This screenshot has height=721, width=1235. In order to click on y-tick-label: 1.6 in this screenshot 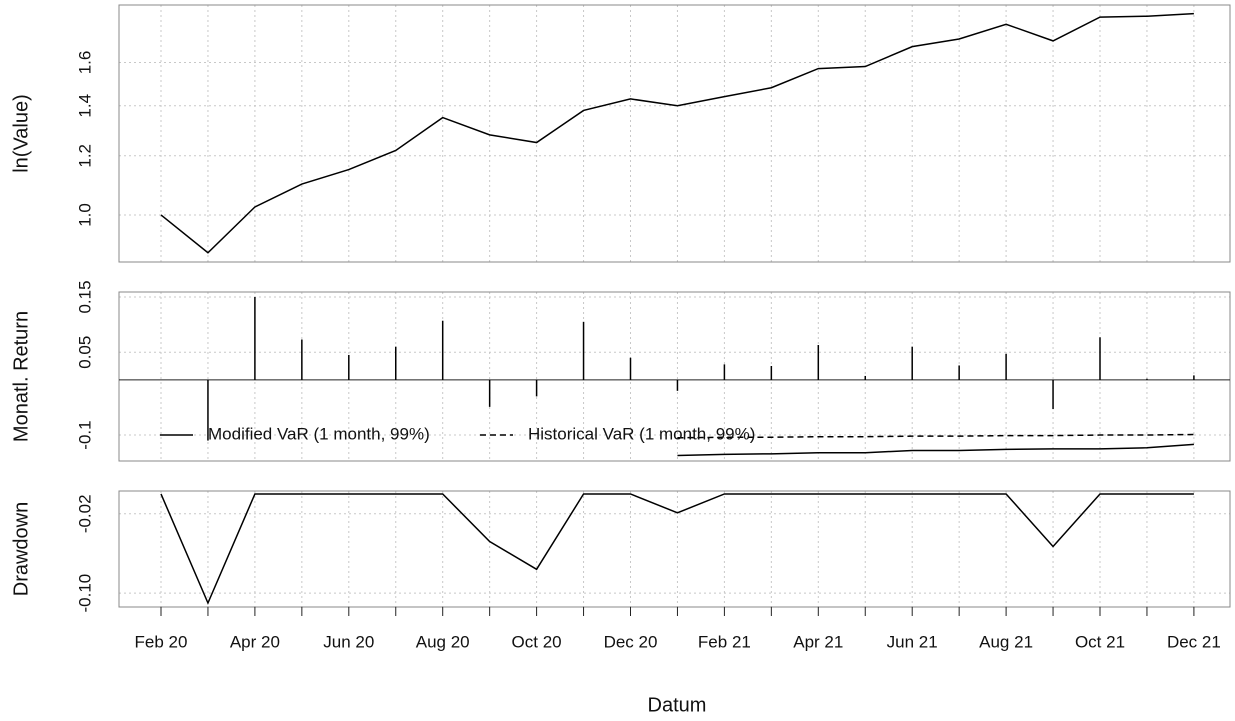, I will do `click(84, 63)`.